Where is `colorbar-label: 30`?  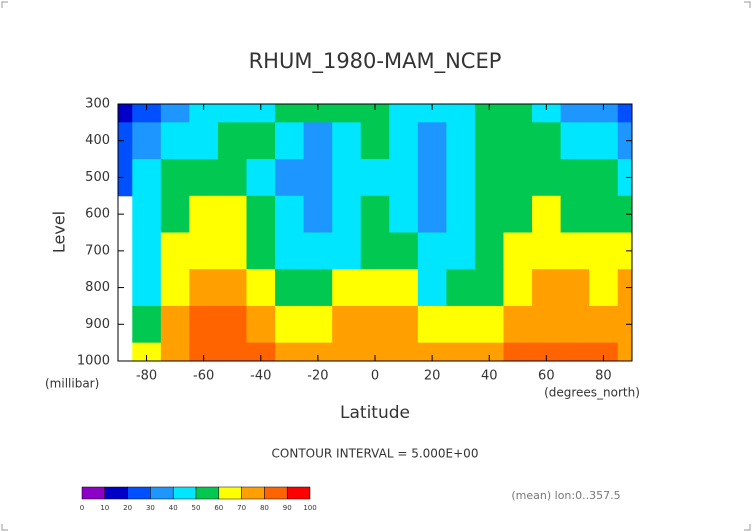
colorbar-label: 30 is located at coordinates (150, 508).